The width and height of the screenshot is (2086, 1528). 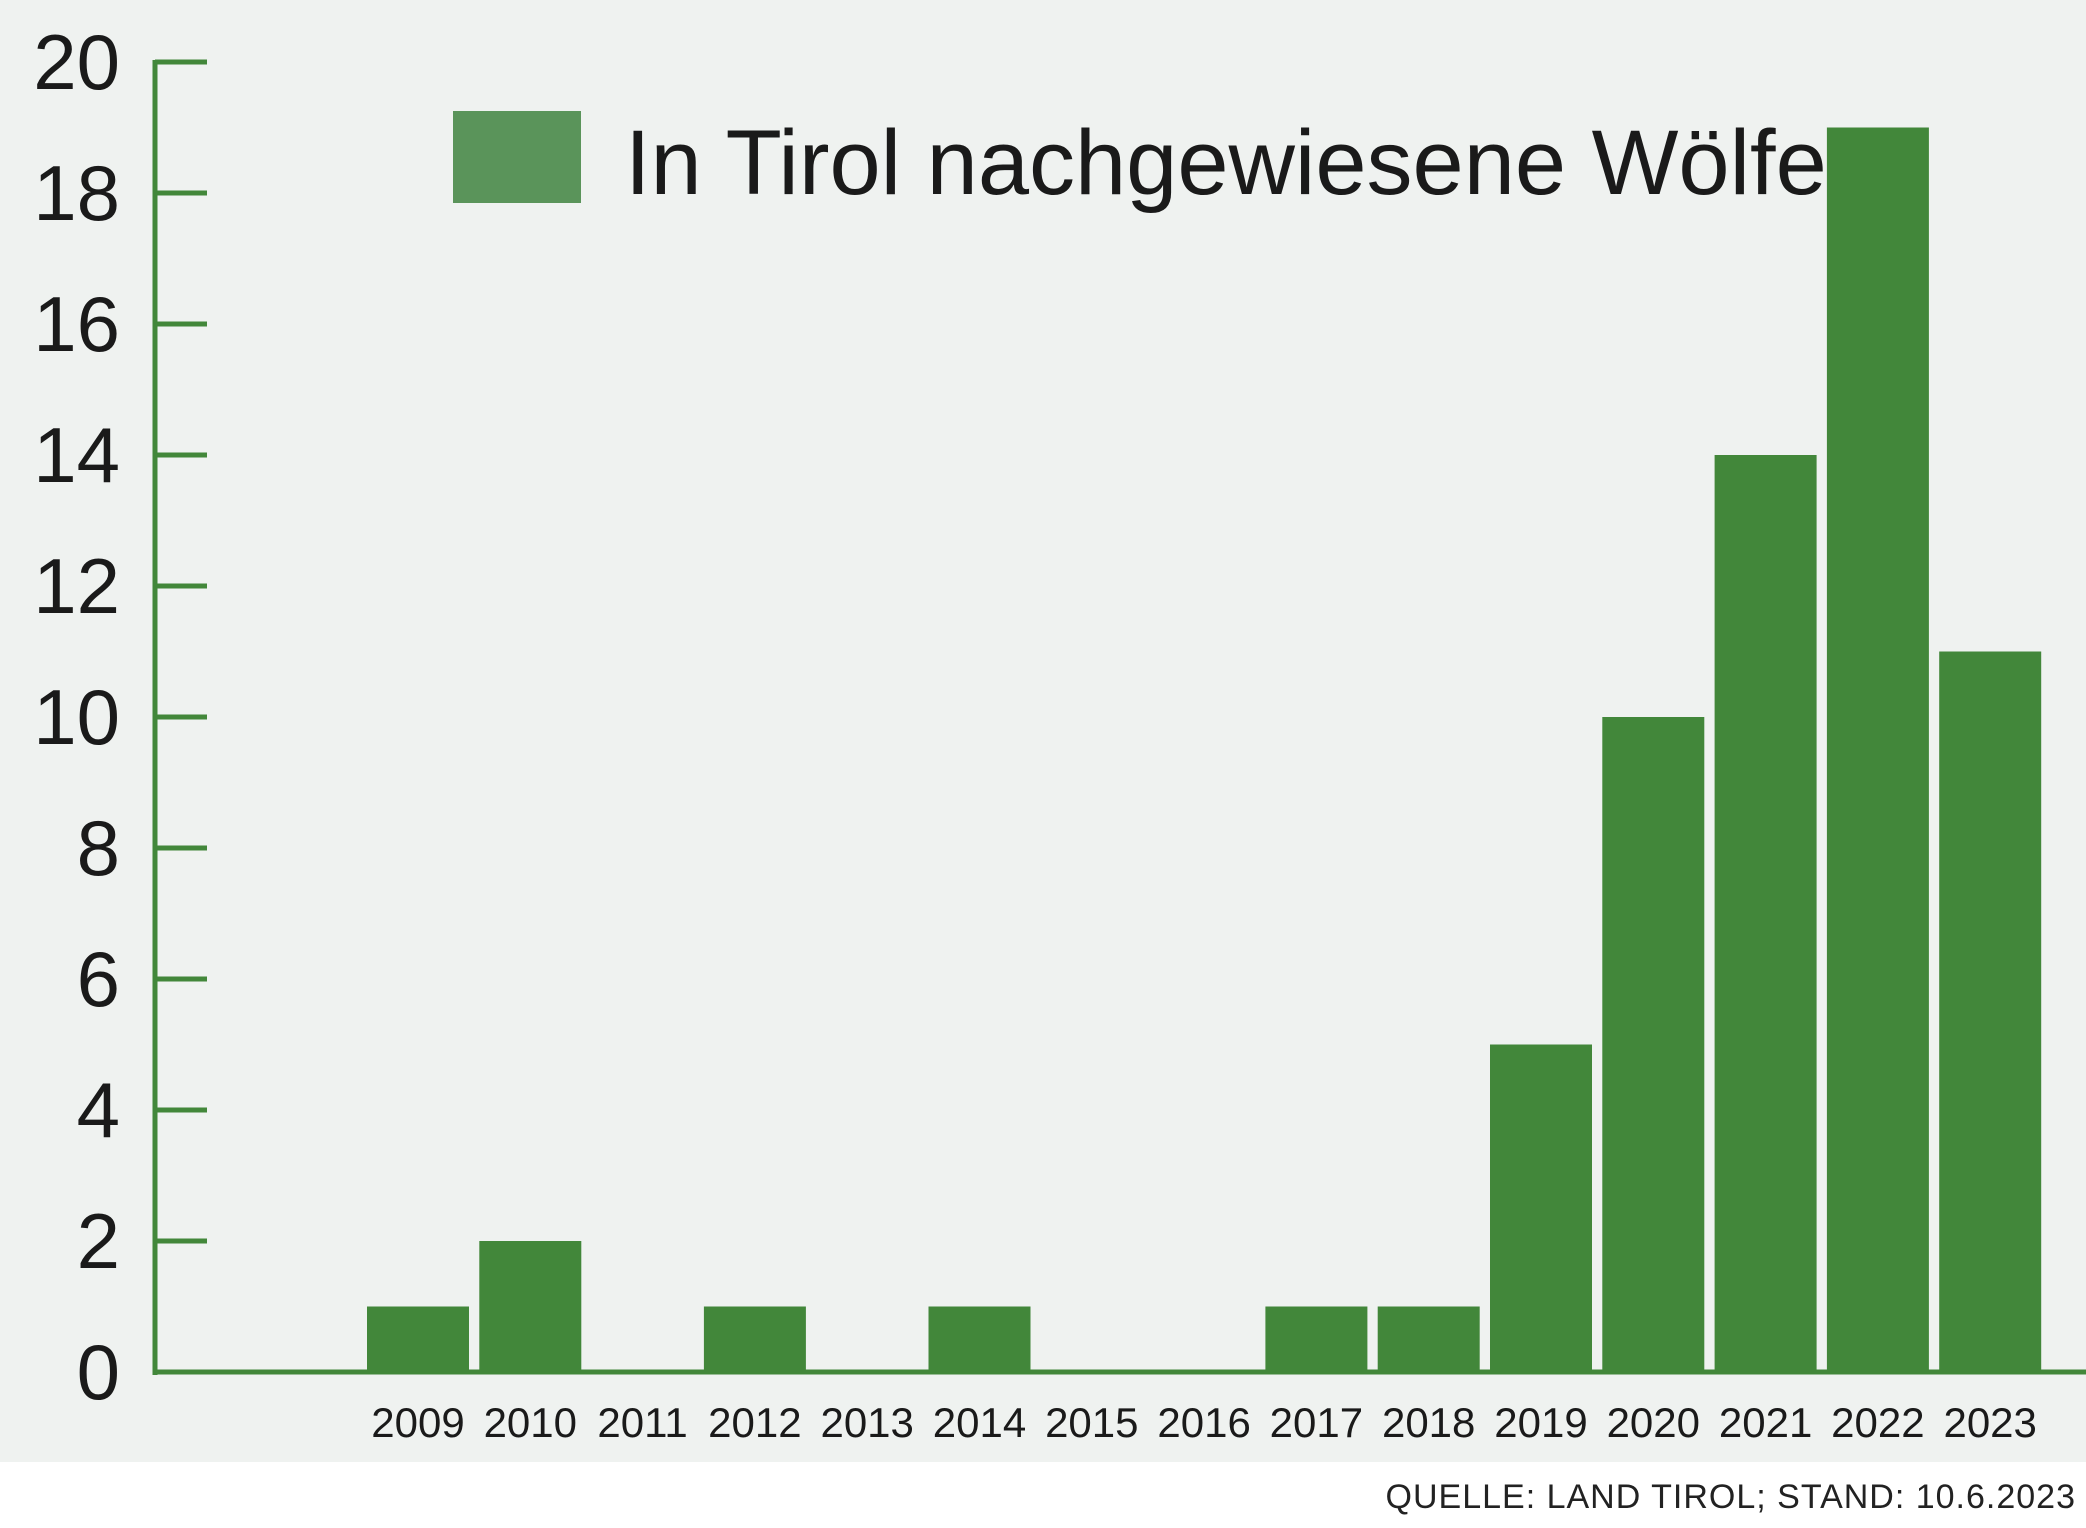 What do you see at coordinates (1653, 1422) in the screenshot?
I see `x-tick-label-2020: 2020` at bounding box center [1653, 1422].